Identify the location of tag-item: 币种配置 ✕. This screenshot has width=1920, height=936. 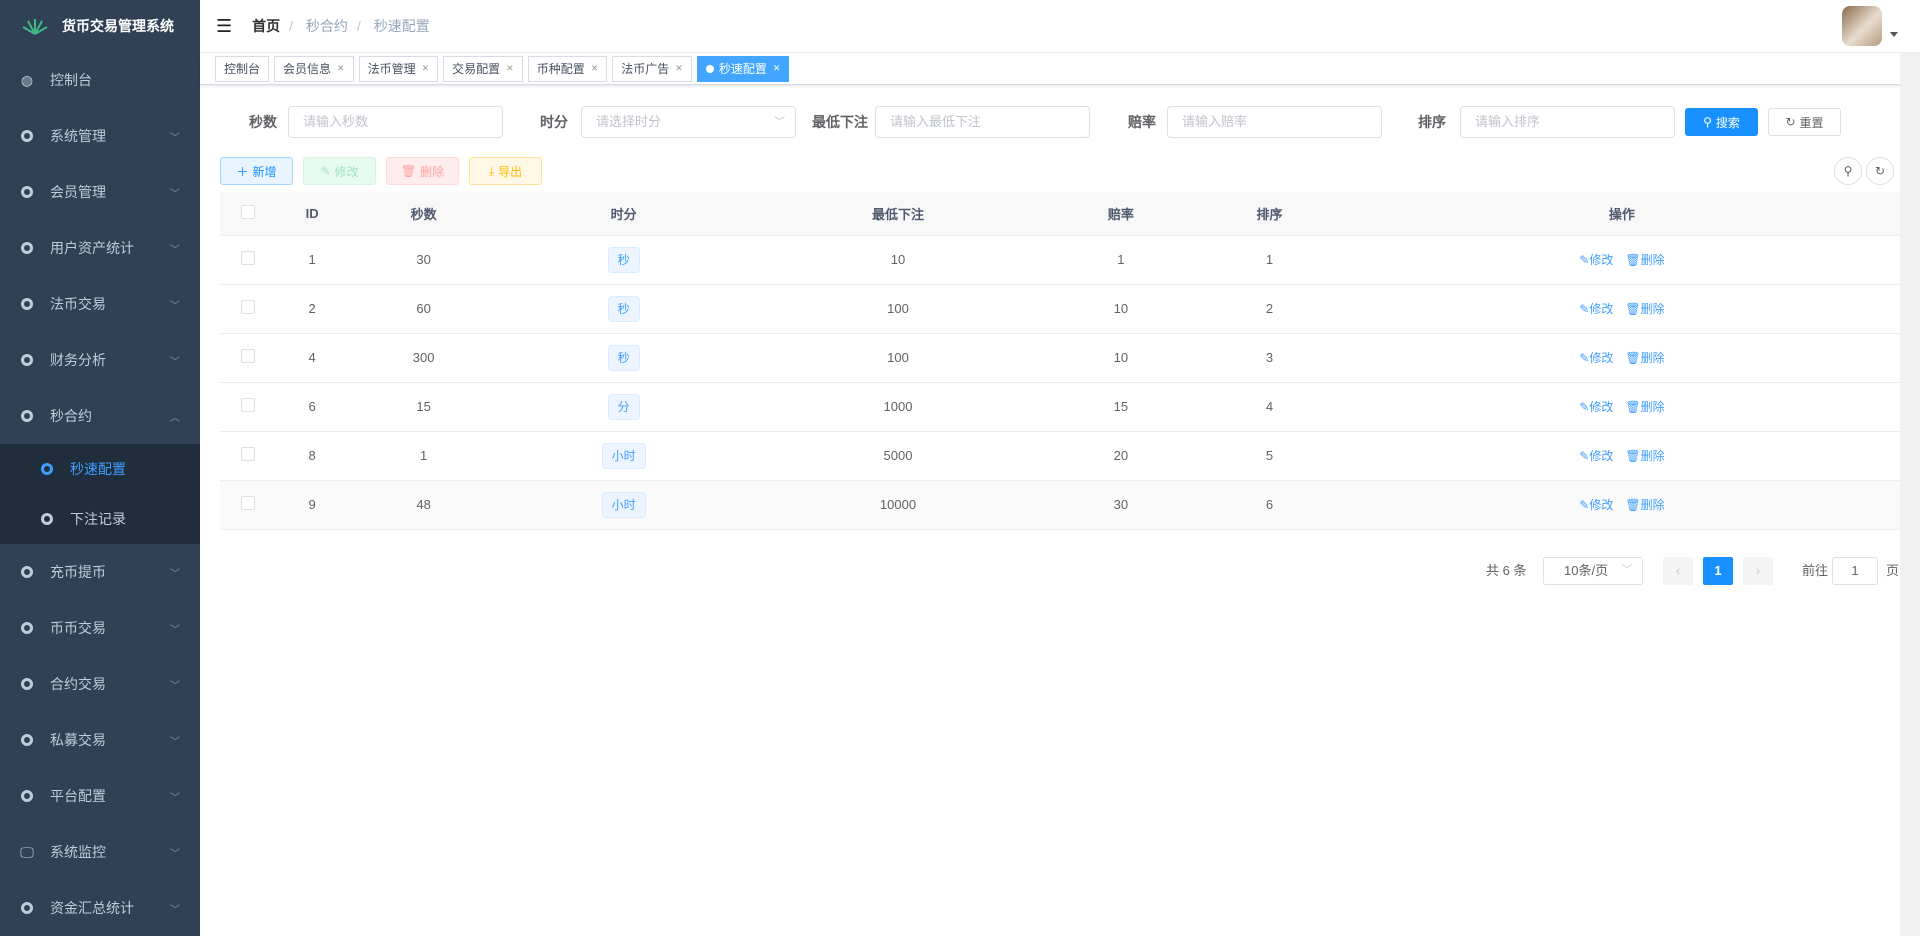
(567, 68).